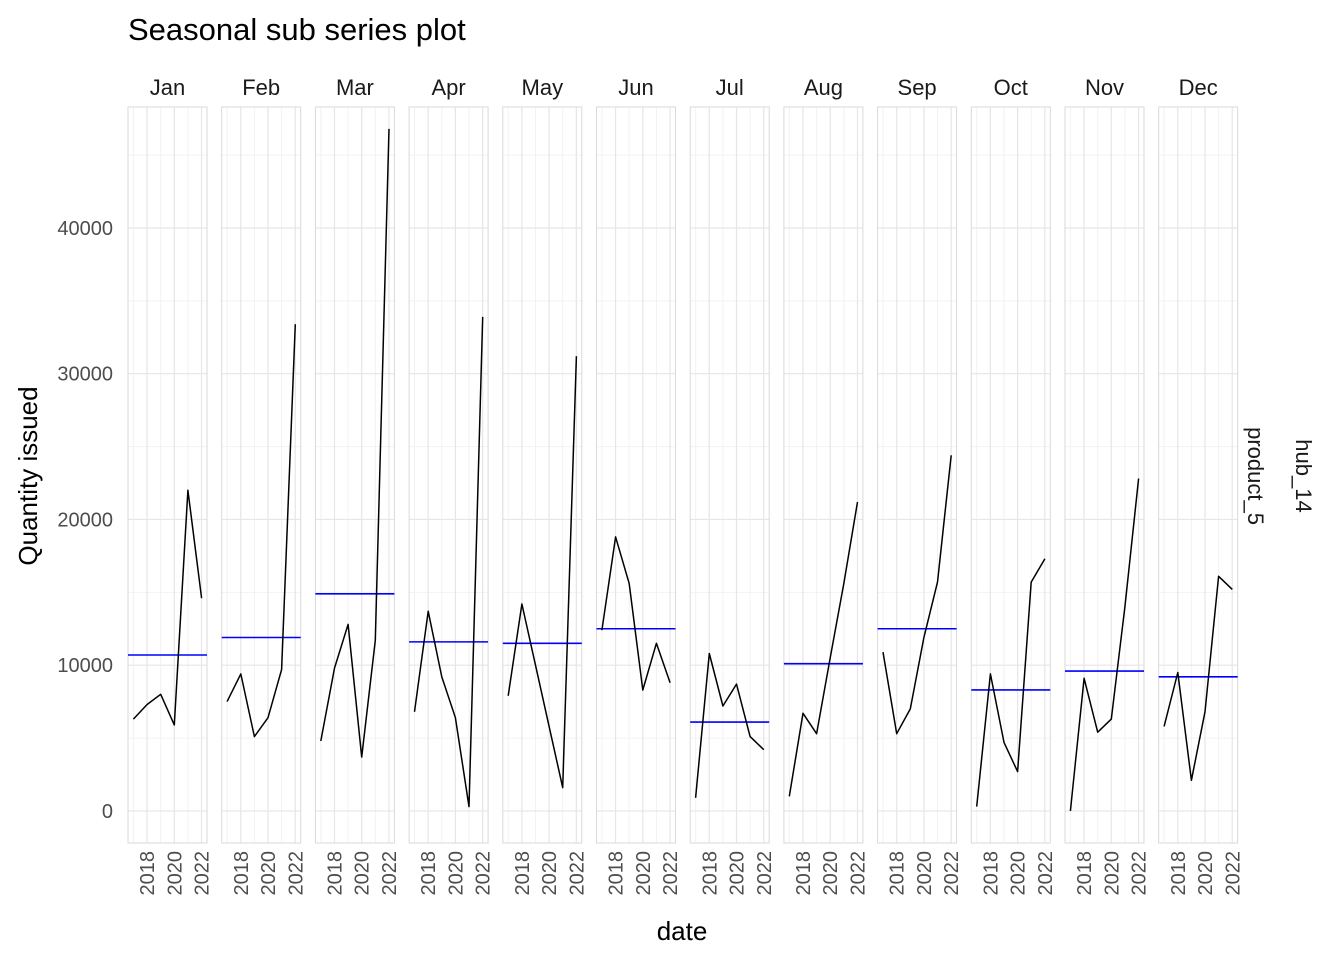 Image resolution: width=1344 pixels, height=960 pixels. I want to click on y-tick-label: 40000, so click(85, 229).